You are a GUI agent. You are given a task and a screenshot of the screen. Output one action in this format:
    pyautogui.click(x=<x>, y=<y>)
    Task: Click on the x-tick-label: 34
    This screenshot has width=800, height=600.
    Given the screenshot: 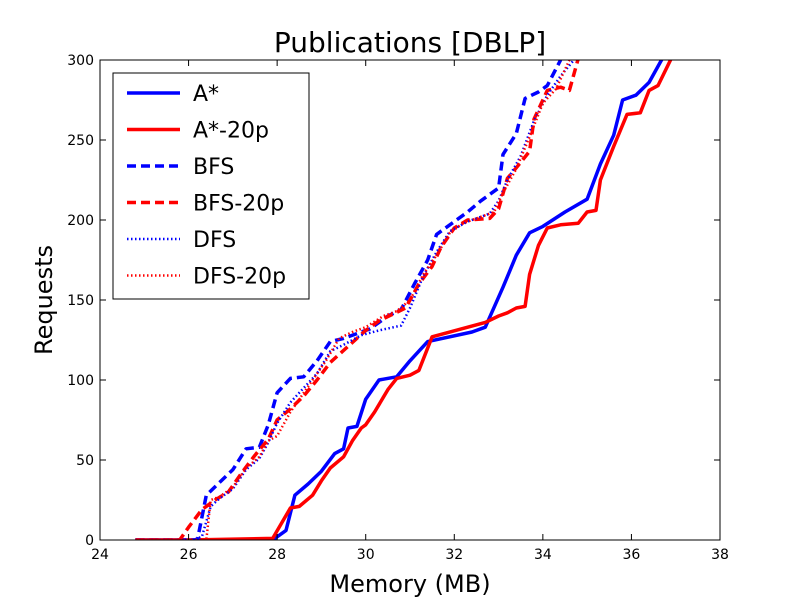 What is the action you would take?
    pyautogui.click(x=543, y=555)
    